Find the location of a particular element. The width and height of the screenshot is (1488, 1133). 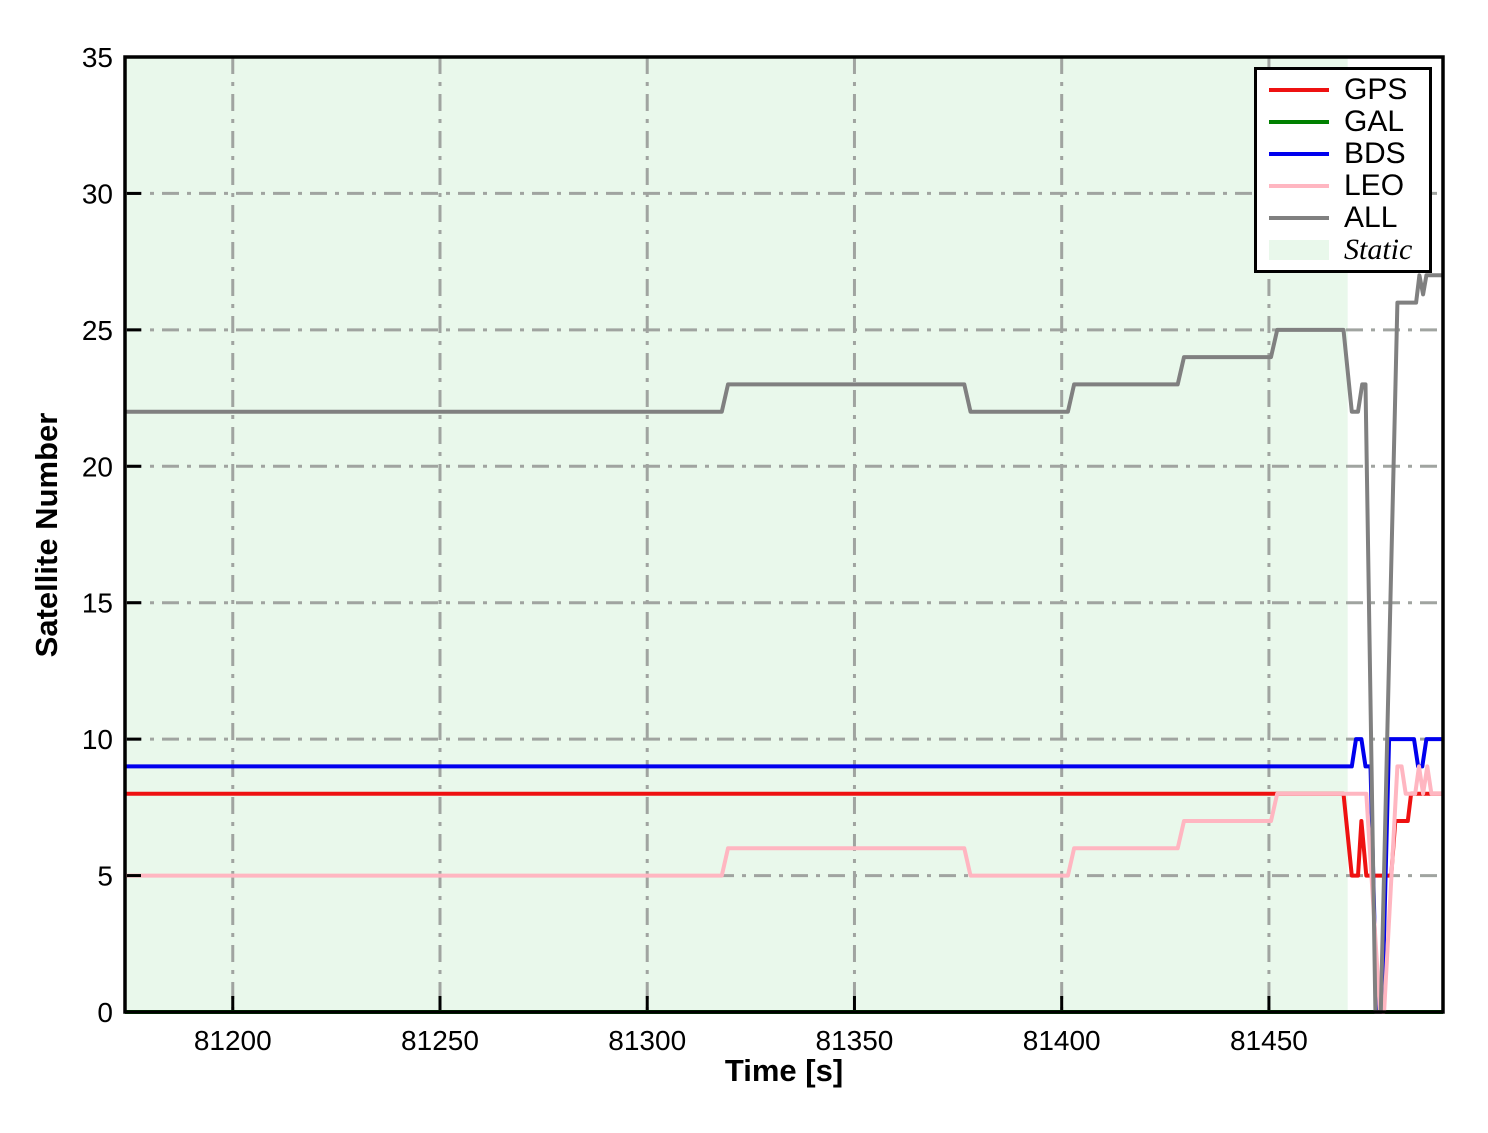

legend-item-all: ALL is located at coordinates (1347, 218).